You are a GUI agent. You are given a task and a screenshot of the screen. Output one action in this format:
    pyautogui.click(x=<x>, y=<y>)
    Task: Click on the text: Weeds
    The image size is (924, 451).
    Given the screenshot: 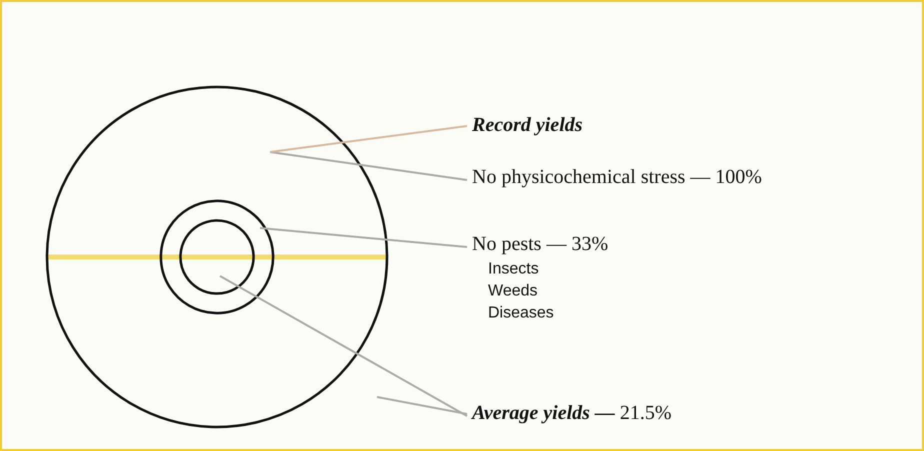 What is the action you would take?
    pyautogui.click(x=513, y=291)
    